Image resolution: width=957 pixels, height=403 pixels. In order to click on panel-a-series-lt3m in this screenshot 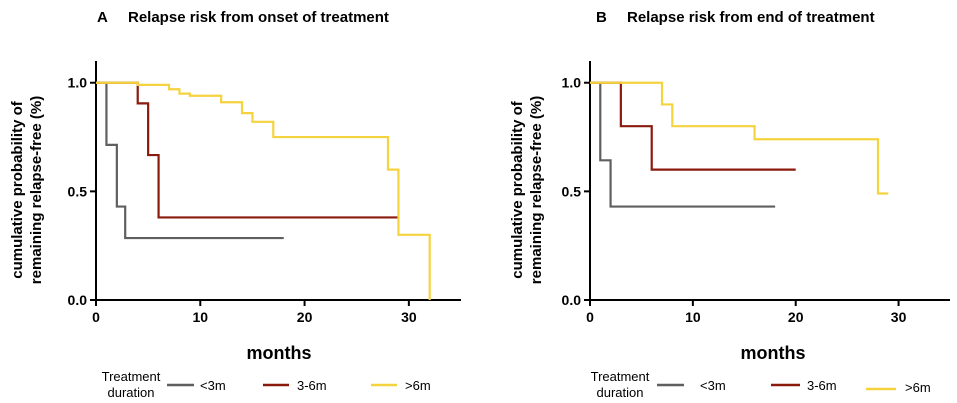, I will do `click(190, 160)`.